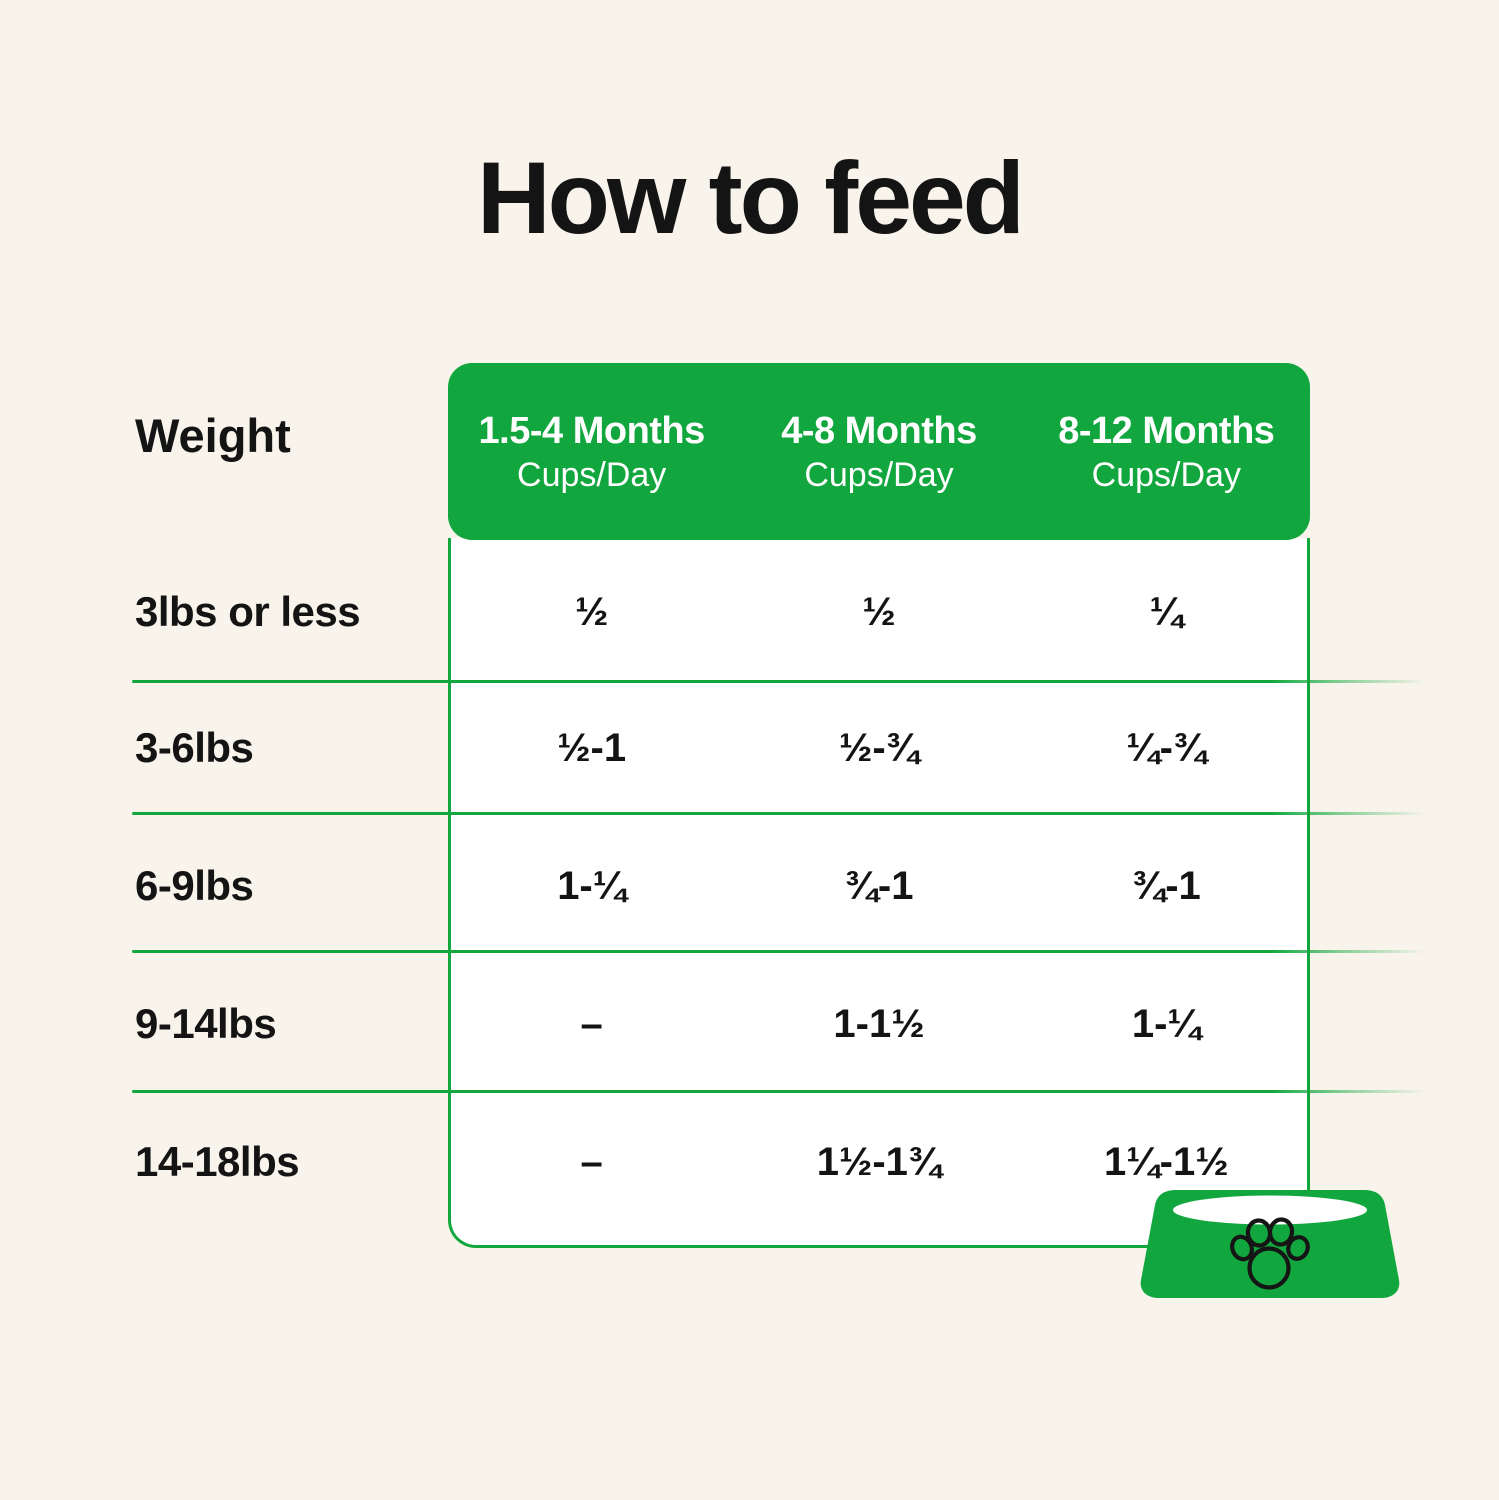 Image resolution: width=1499 pixels, height=1500 pixels. I want to click on header-col-3-title: 8-12 Months, so click(1166, 430).